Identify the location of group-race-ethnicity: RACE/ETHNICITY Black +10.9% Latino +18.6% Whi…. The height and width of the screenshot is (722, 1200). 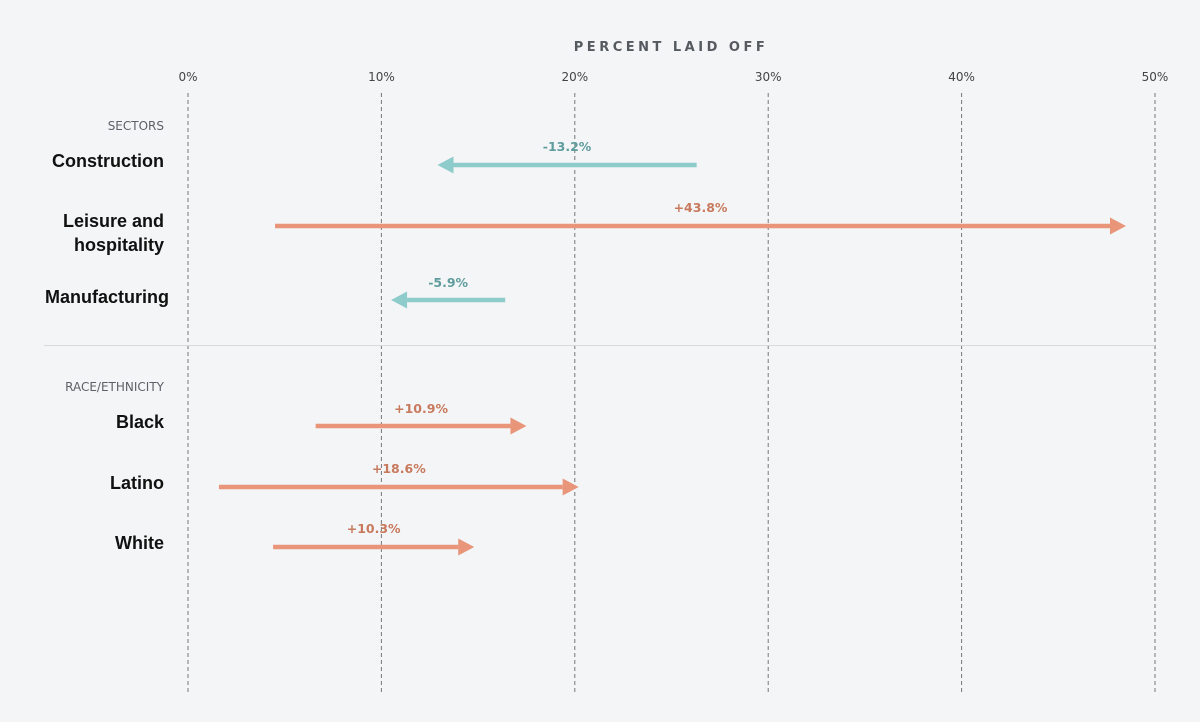
(322, 468).